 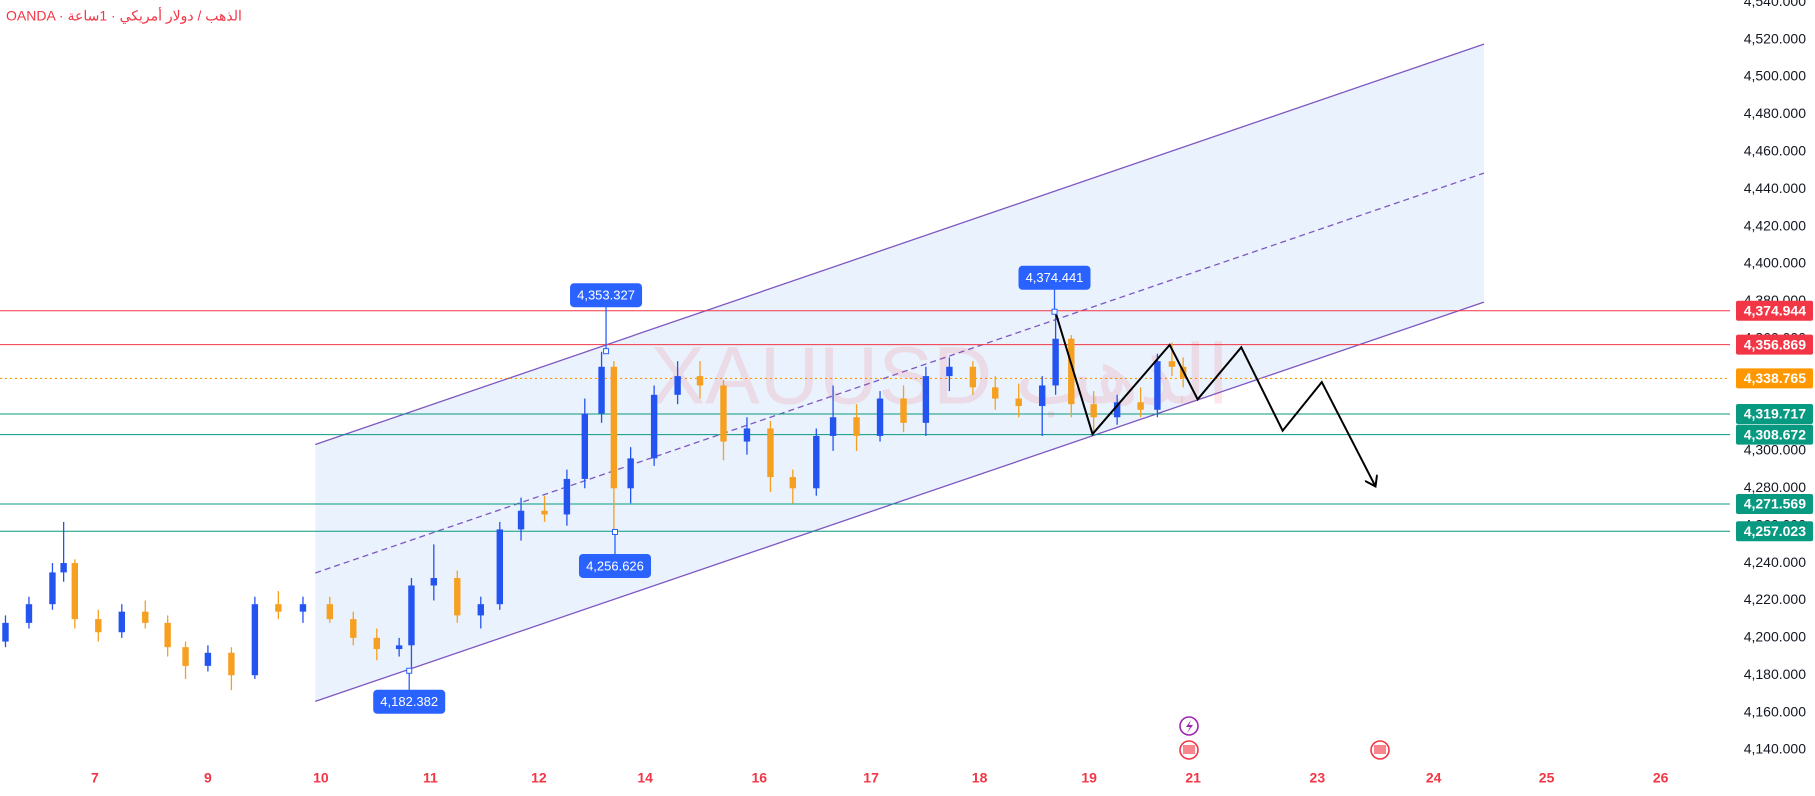 I want to click on price-label: 4,257.023, so click(x=1775, y=531).